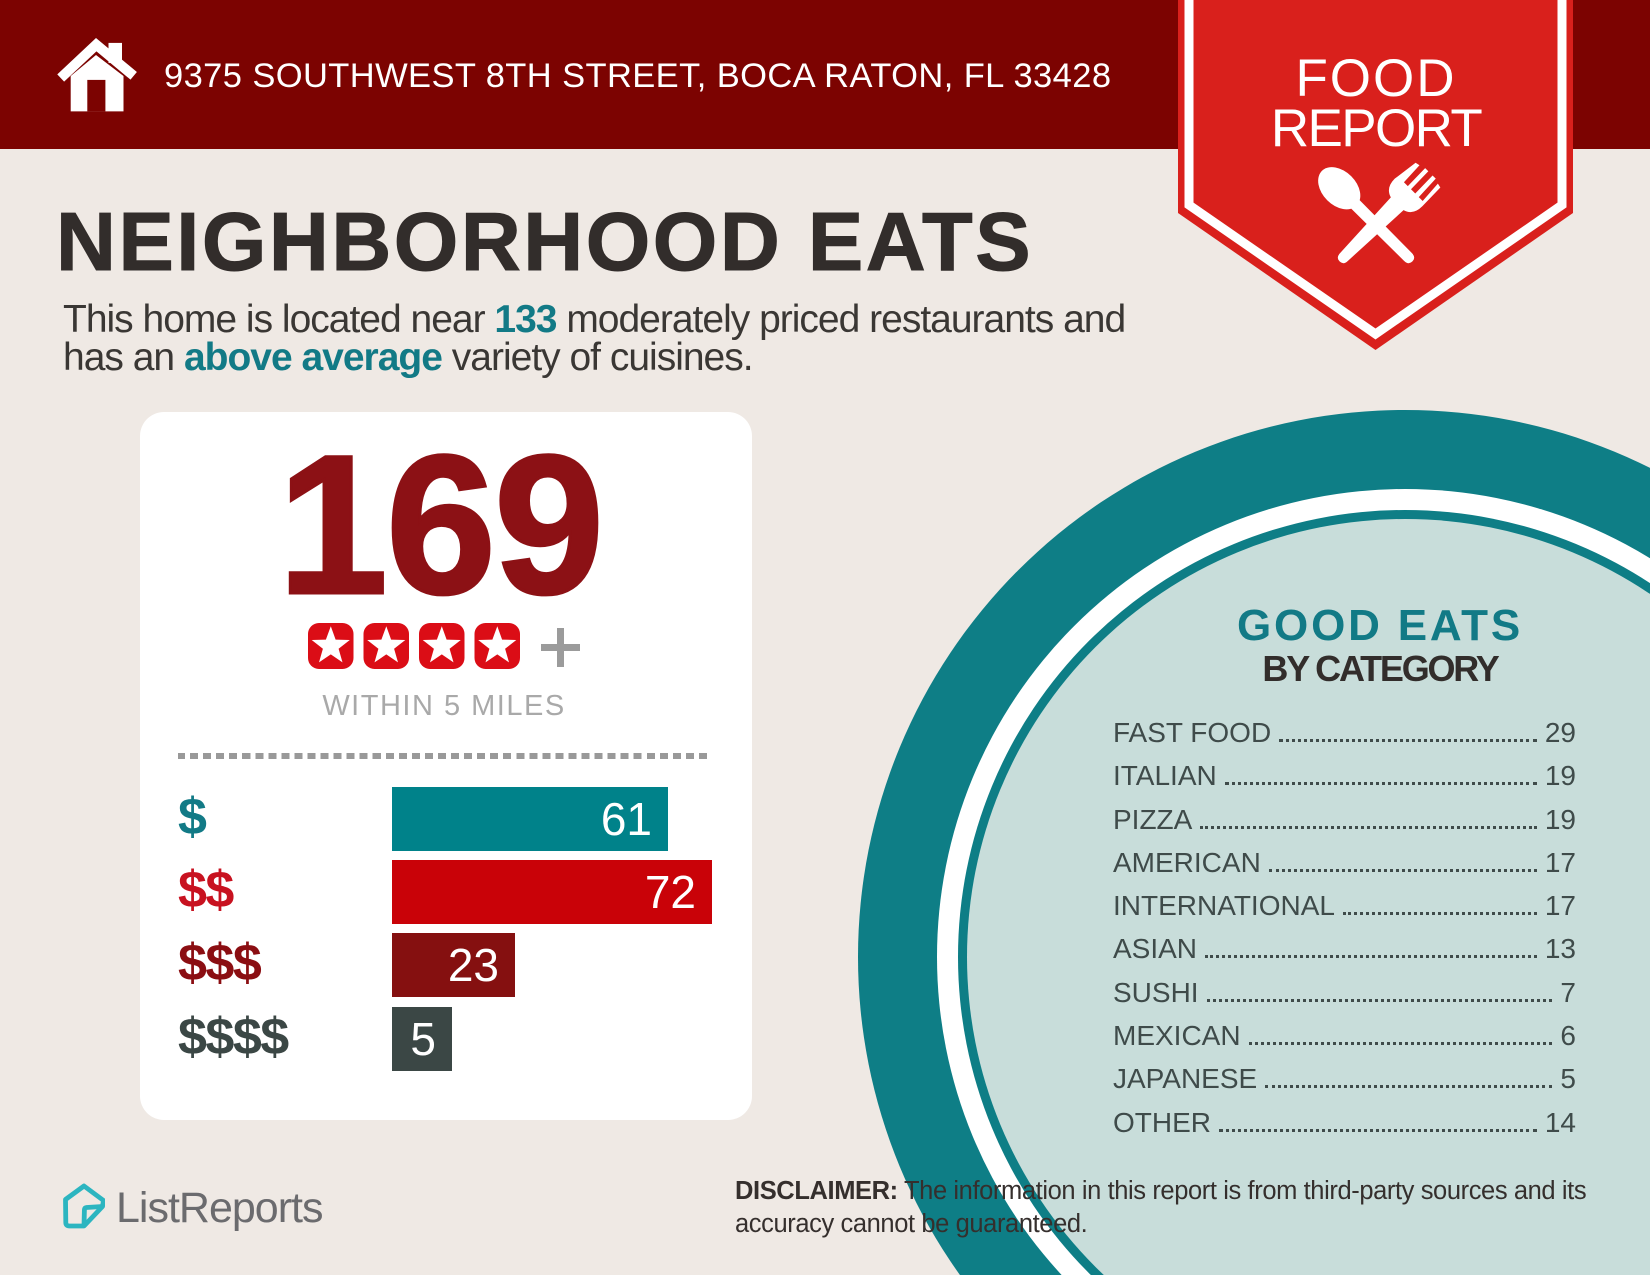 This screenshot has height=1275, width=1650. Describe the element at coordinates (1375, 78) in the screenshot. I see `svg-text: FOOD` at that location.